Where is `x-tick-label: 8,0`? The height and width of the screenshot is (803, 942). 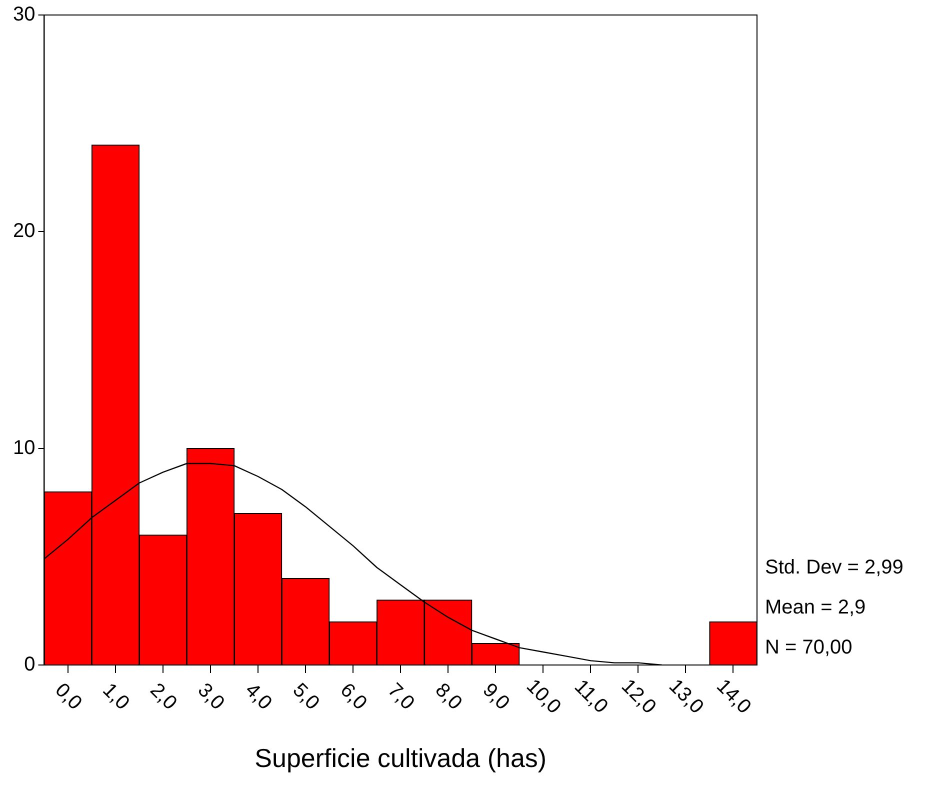 x-tick-label: 8,0 is located at coordinates (448, 696).